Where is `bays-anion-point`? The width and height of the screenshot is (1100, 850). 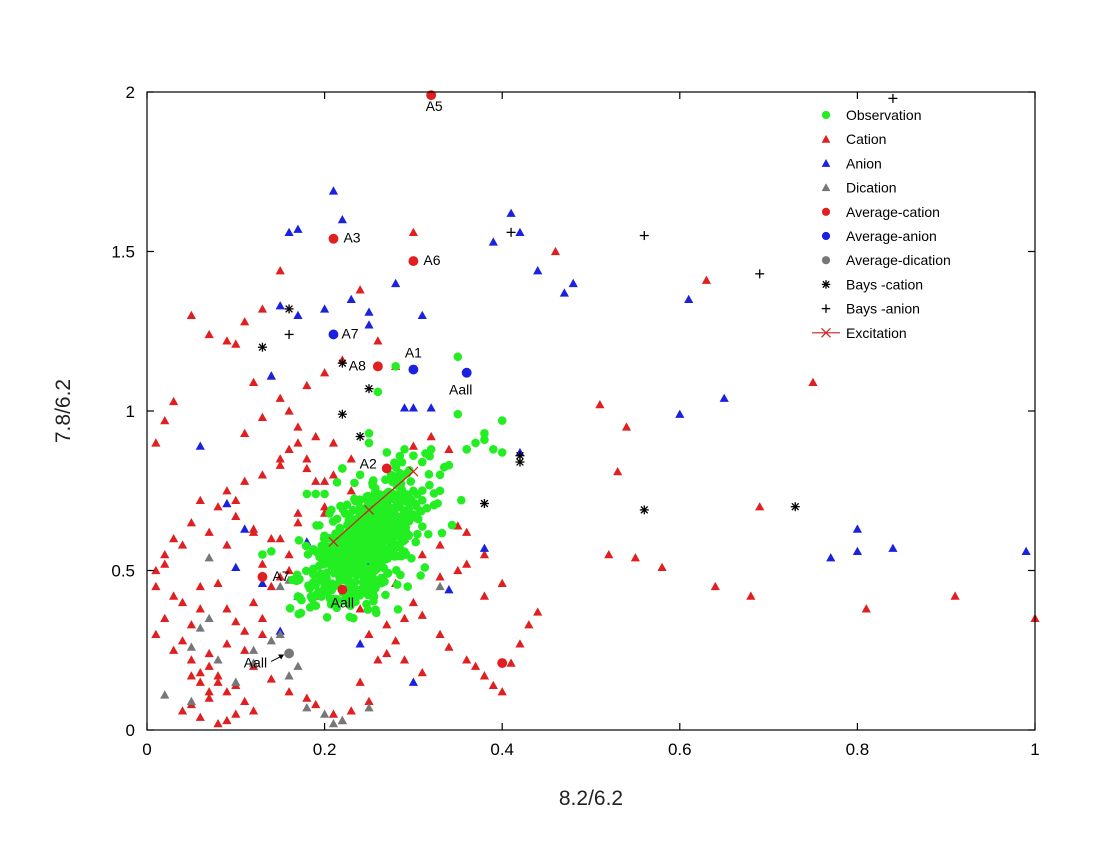 bays-anion-point is located at coordinates (760, 274).